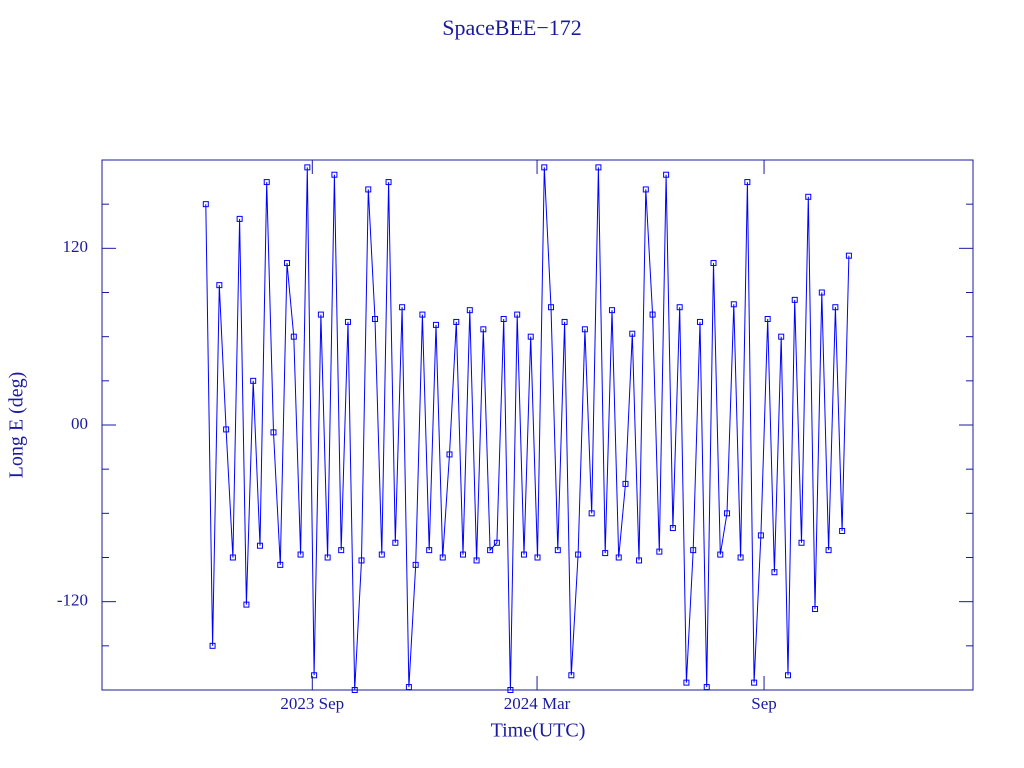 This screenshot has height=768, width=1024. I want to click on x-axis-label: Time(UTC), so click(538, 731).